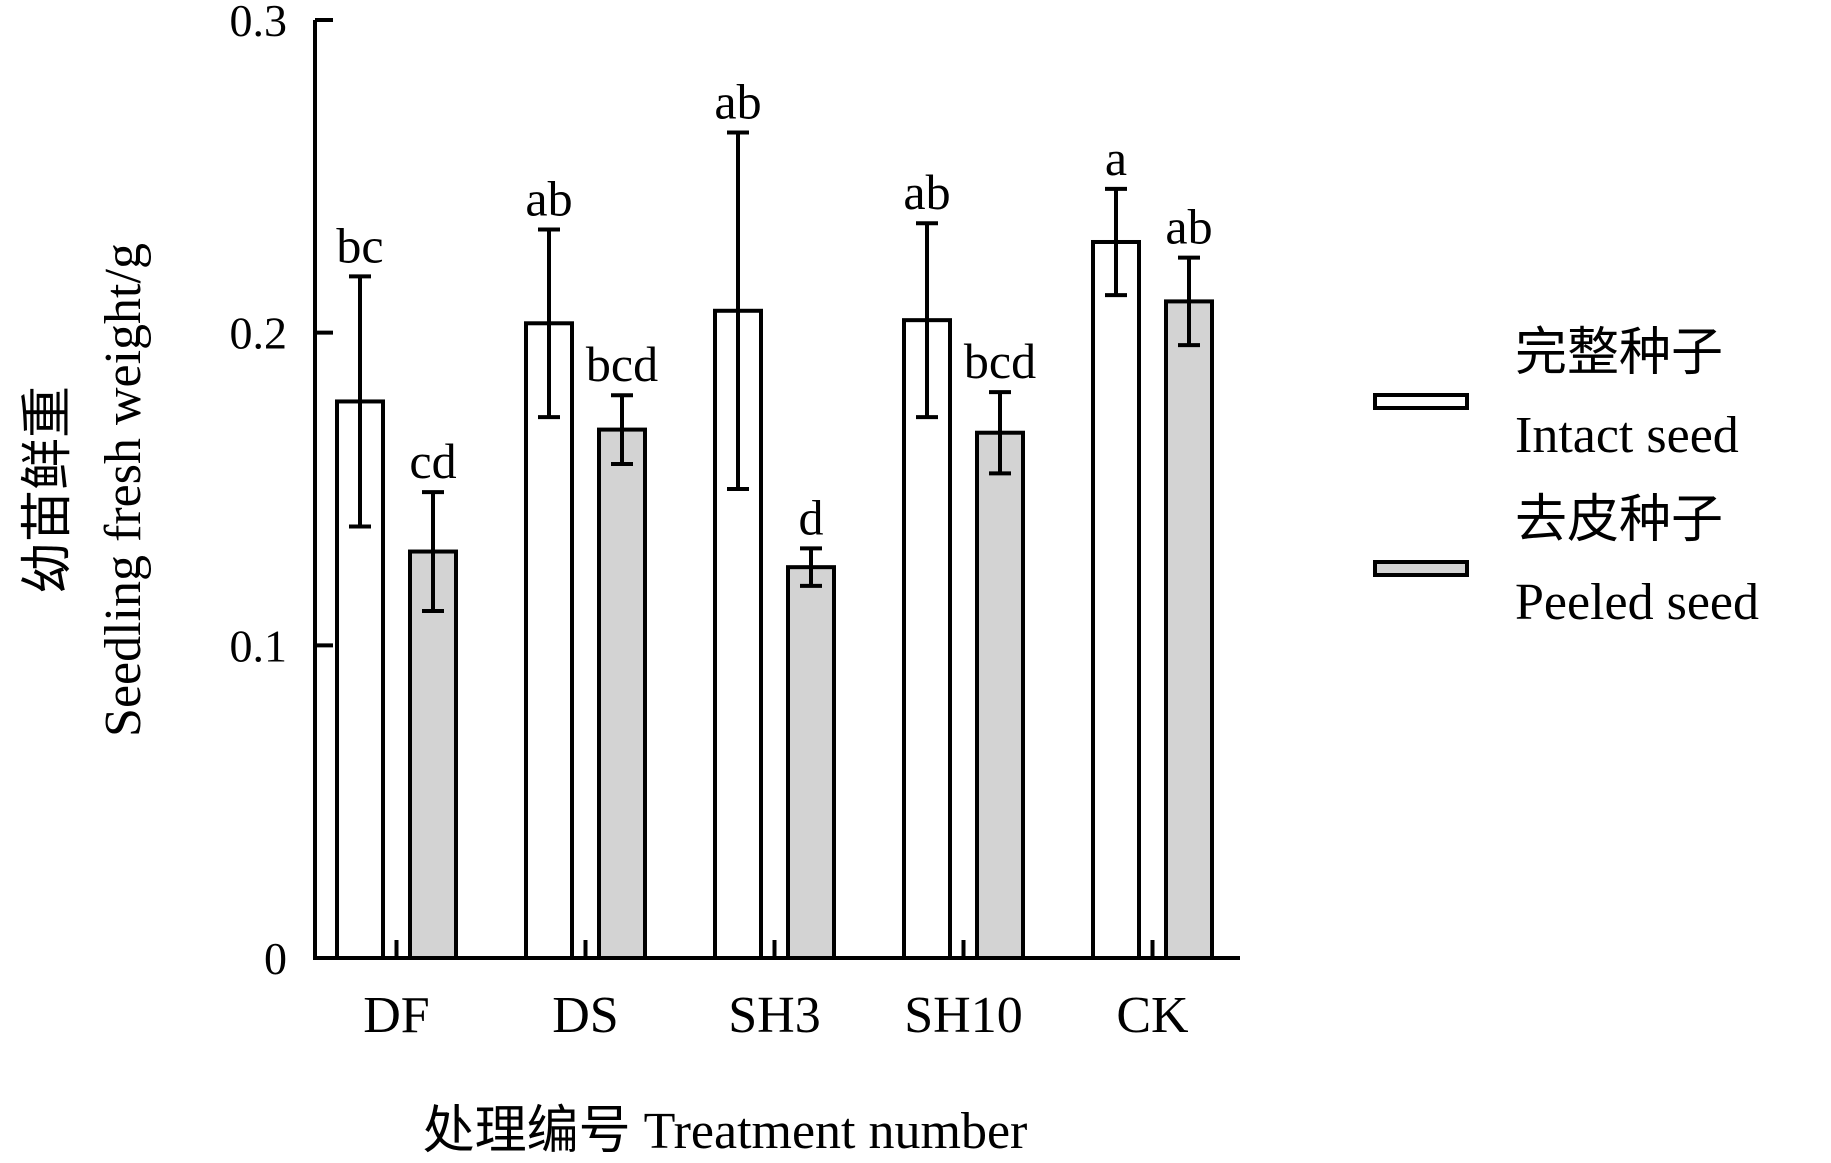  Describe the element at coordinates (433, 754) in the screenshot. I see `bar-df-s2` at that location.